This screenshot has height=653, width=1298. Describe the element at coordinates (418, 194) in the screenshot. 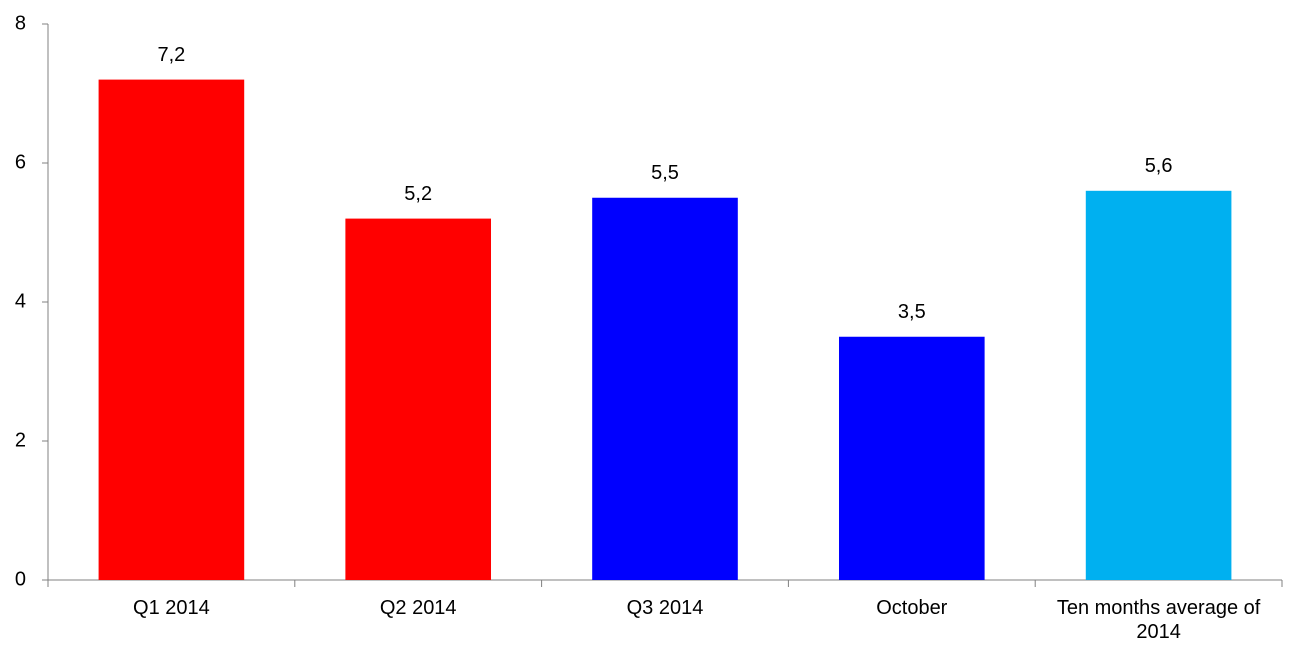

I see `value-label: 5,2` at that location.